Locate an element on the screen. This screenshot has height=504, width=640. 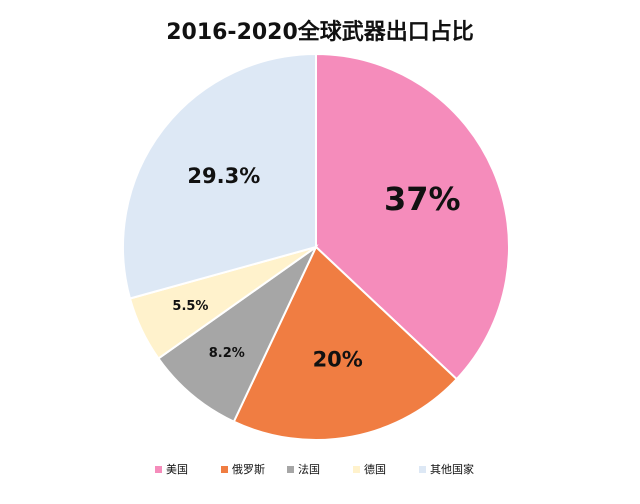
legend-label: 美国 is located at coordinates (177, 469).